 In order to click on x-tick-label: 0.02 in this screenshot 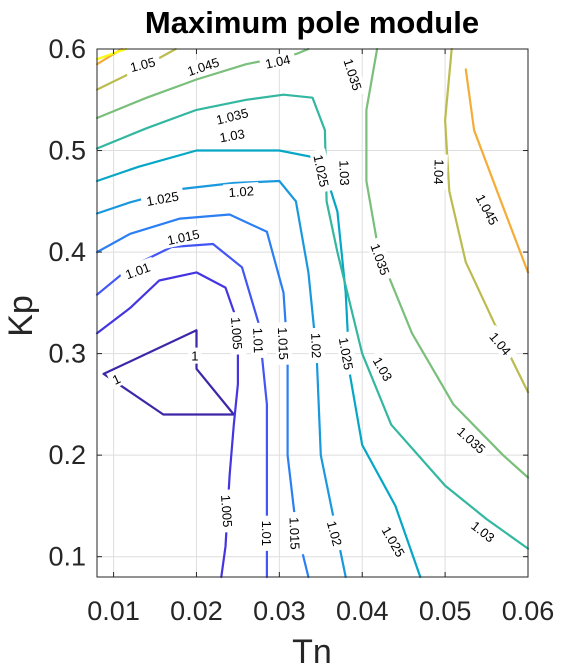, I will do `click(196, 611)`.